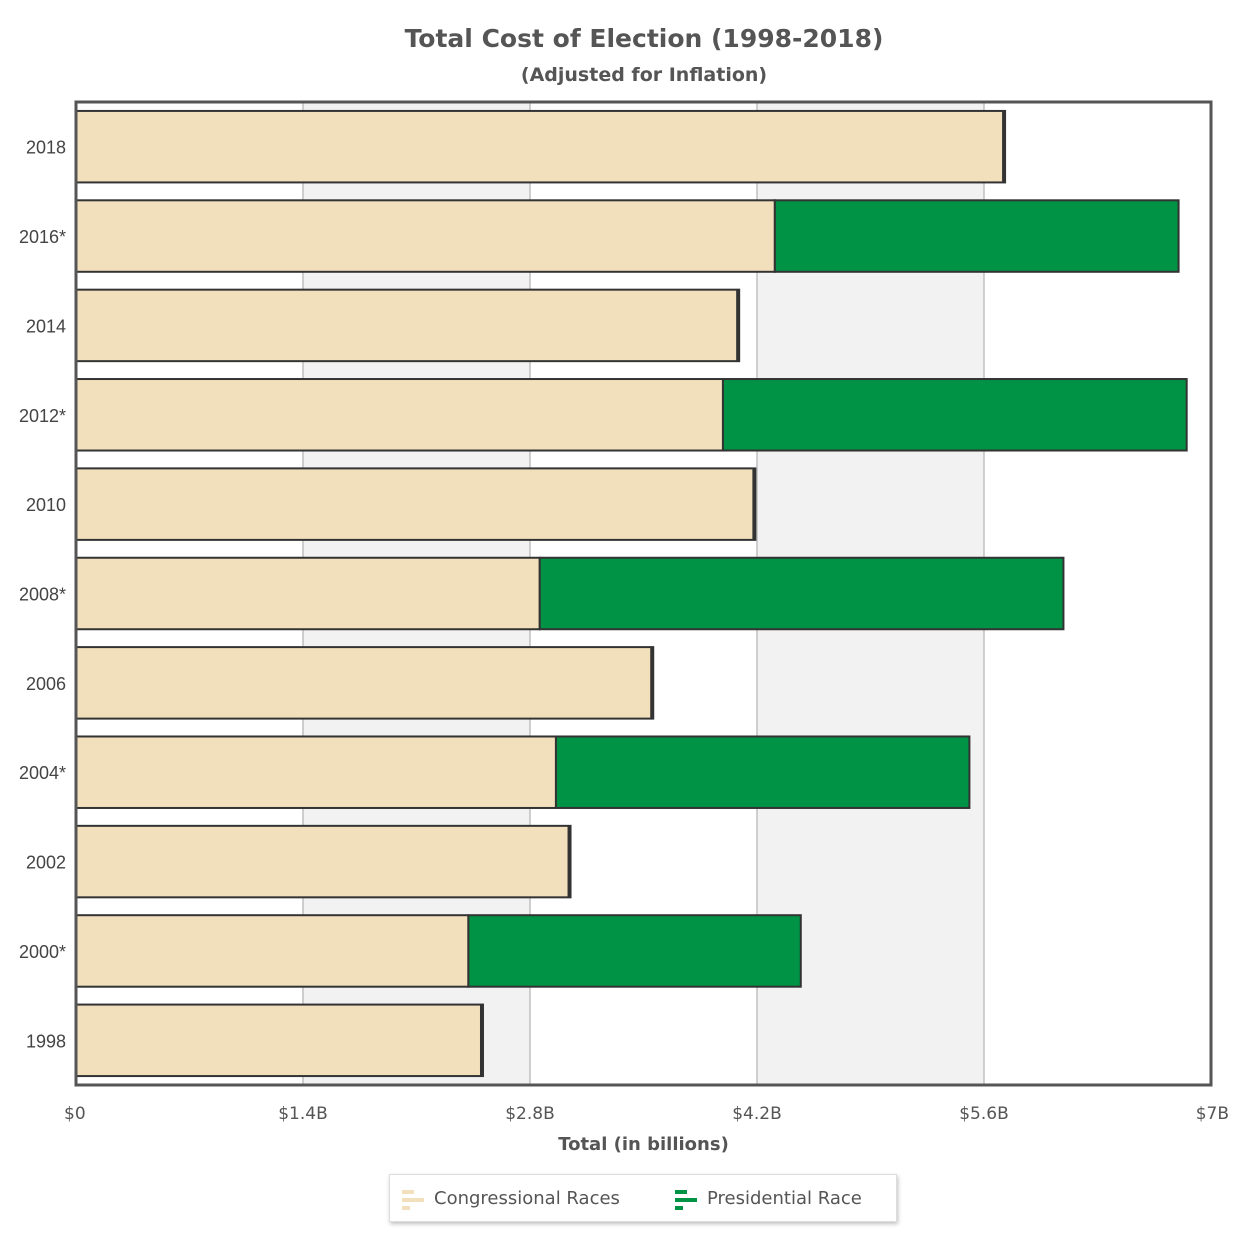 This screenshot has height=1252, width=1236. What do you see at coordinates (643, 1144) in the screenshot?
I see `x-axis-title: Total (in billions)` at bounding box center [643, 1144].